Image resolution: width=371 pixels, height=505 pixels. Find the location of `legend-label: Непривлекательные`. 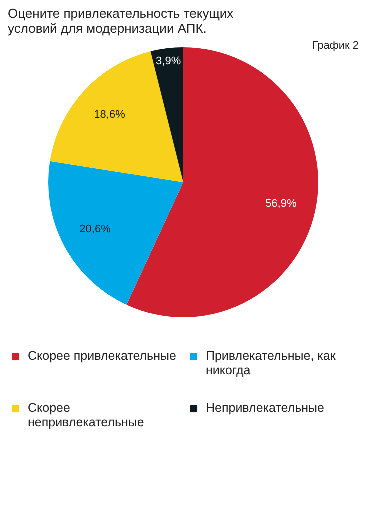

legend-label: Непривлекательные is located at coordinates (265, 408).